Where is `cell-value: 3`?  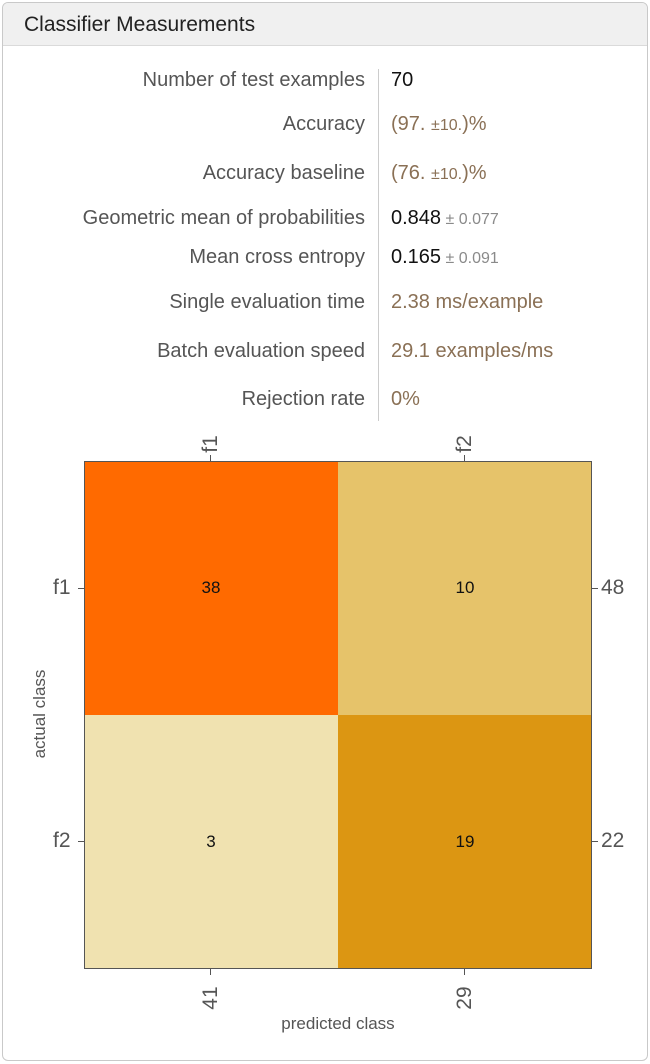
cell-value: 3 is located at coordinates (211, 841).